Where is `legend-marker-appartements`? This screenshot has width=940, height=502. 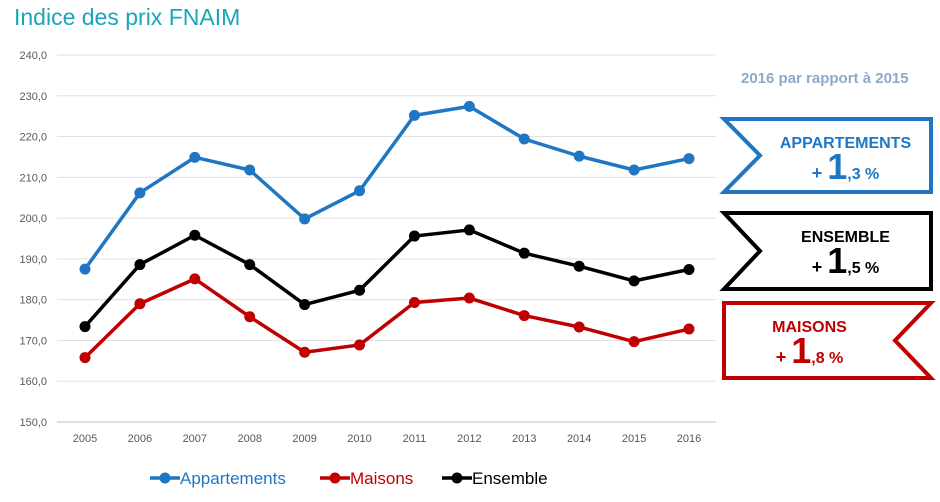 legend-marker-appartements is located at coordinates (165, 478).